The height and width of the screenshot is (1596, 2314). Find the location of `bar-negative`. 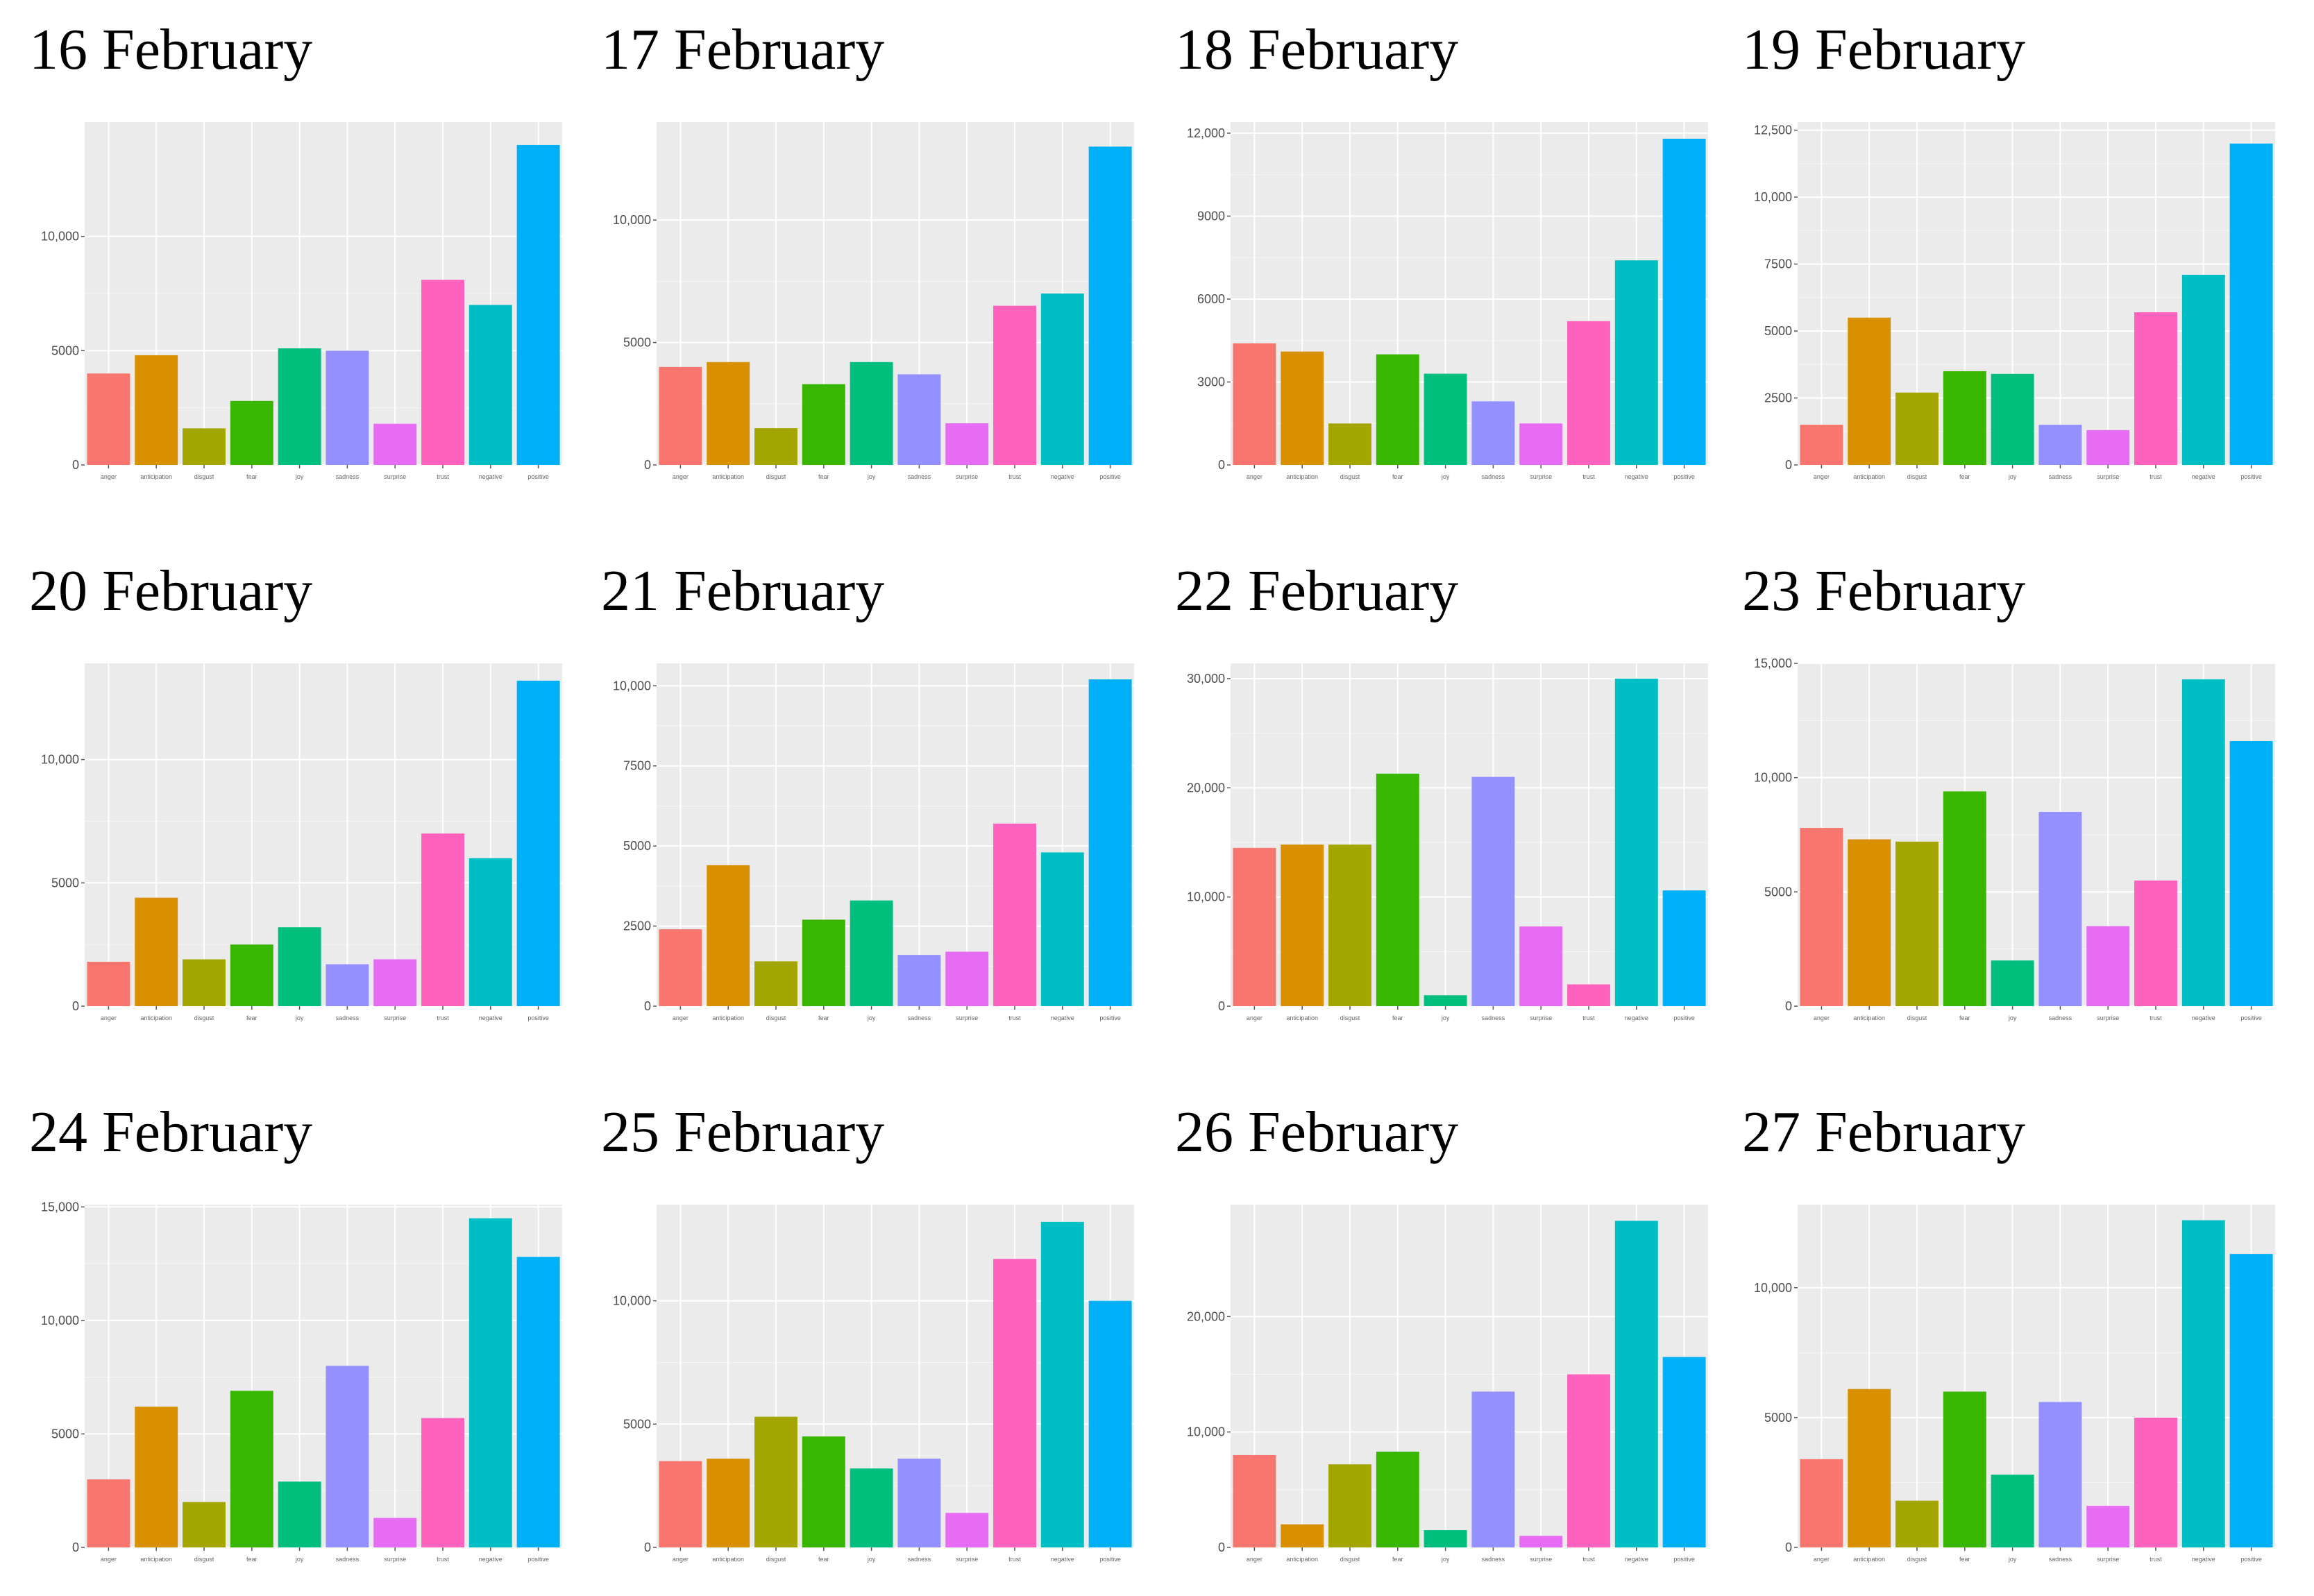

bar-negative is located at coordinates (490, 932).